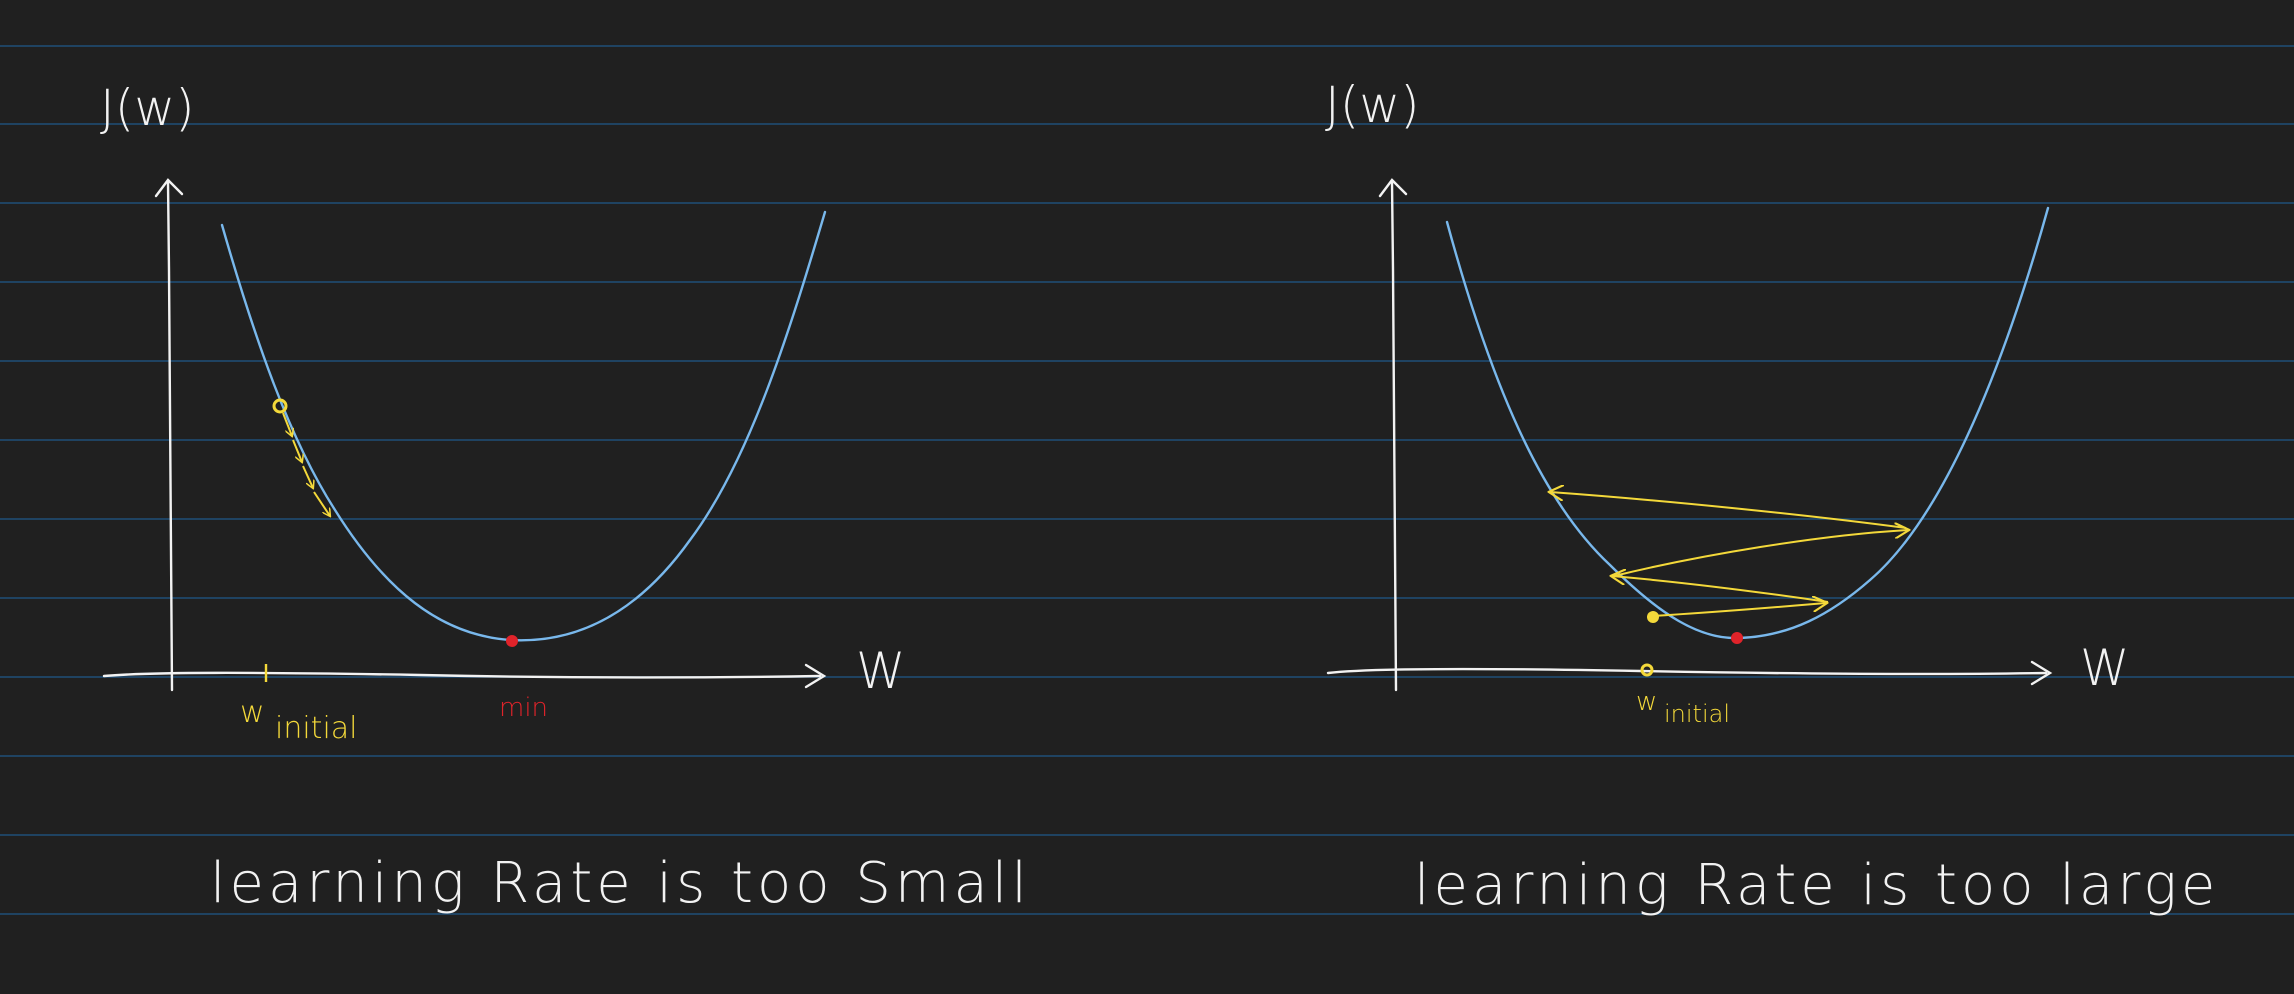 This screenshot has width=2294, height=994. Describe the element at coordinates (1728, 510) in the screenshot. I see `step-4-arrow` at that location.